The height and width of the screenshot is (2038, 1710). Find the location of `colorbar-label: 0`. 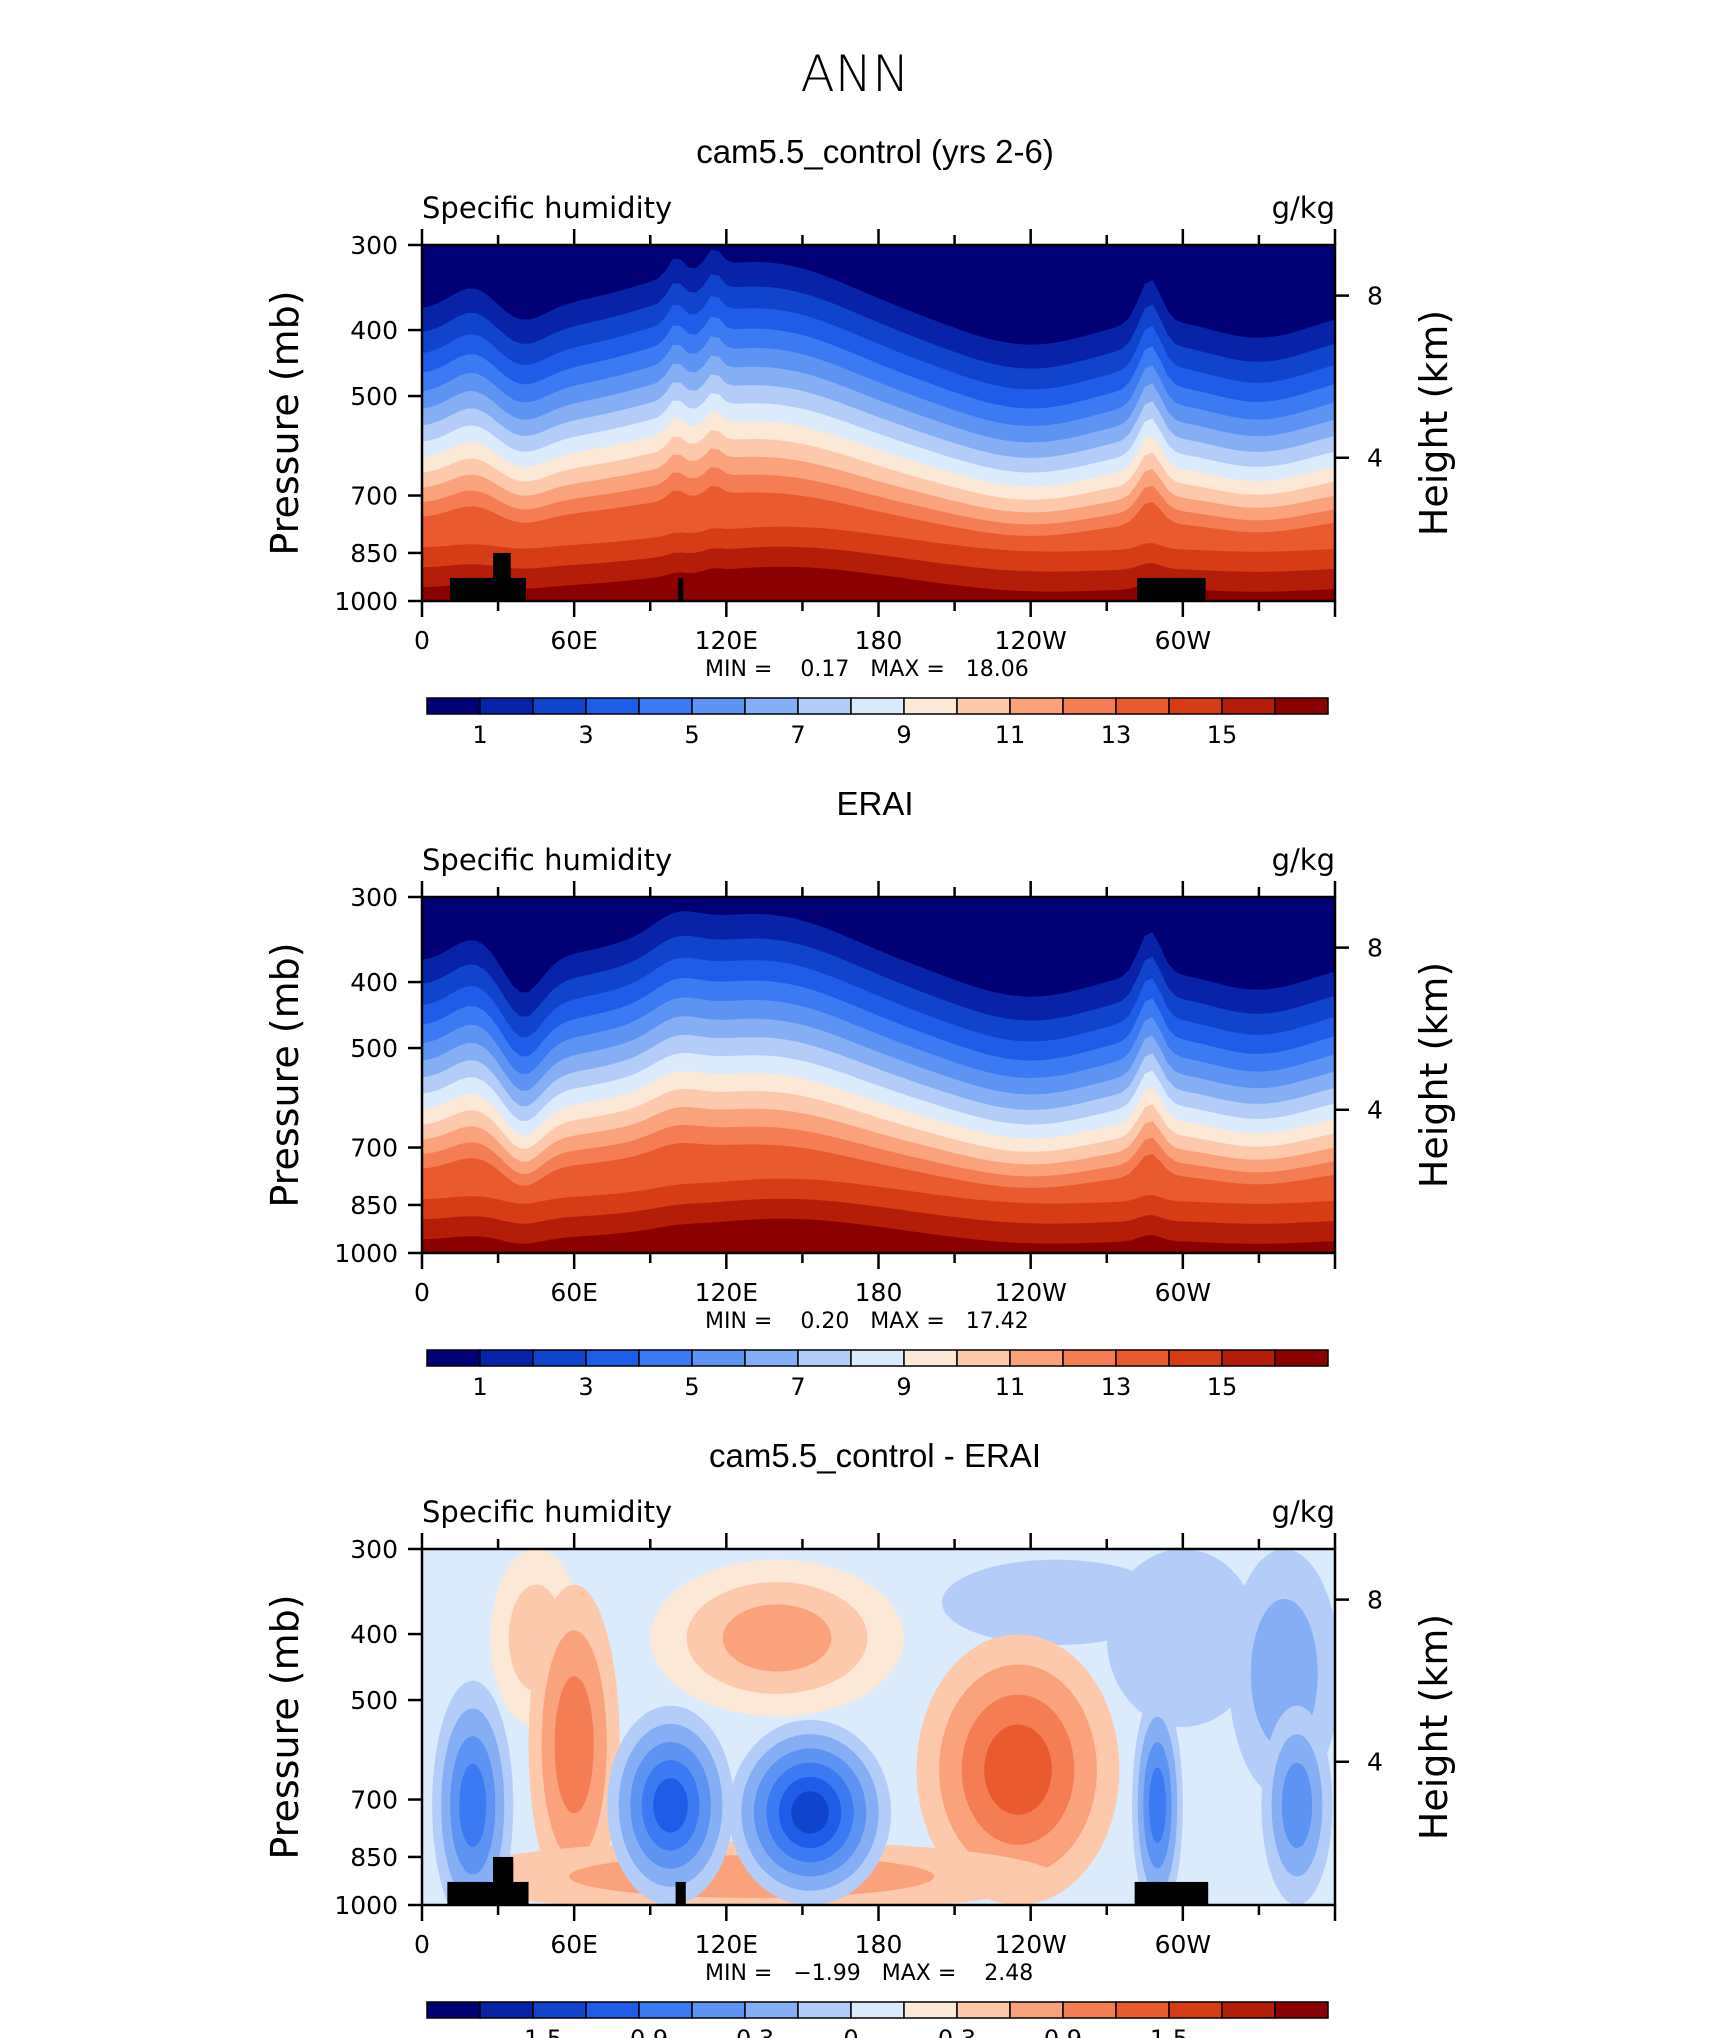

colorbar-label: 0 is located at coordinates (850, 2031).